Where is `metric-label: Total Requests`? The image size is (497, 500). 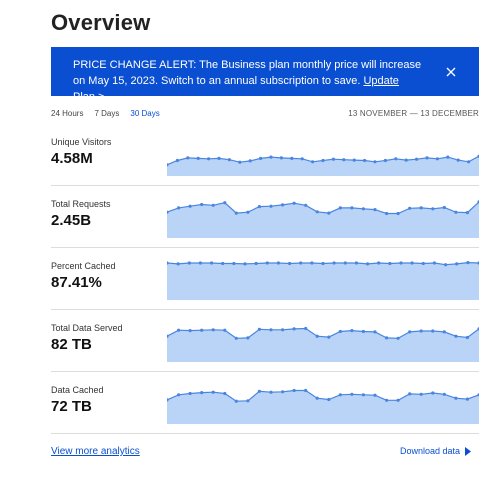
metric-label: Total Requests is located at coordinates (81, 204).